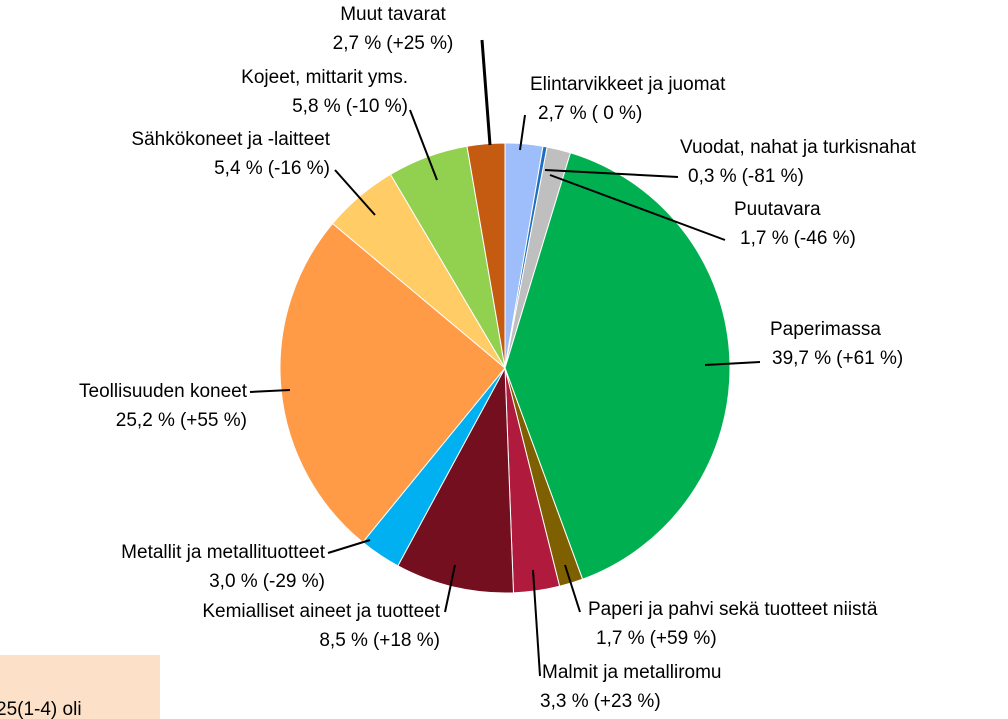 Image resolution: width=1008 pixels, height=719 pixels. I want to click on slice-value: 0,3 % (-81 %), so click(746, 176).